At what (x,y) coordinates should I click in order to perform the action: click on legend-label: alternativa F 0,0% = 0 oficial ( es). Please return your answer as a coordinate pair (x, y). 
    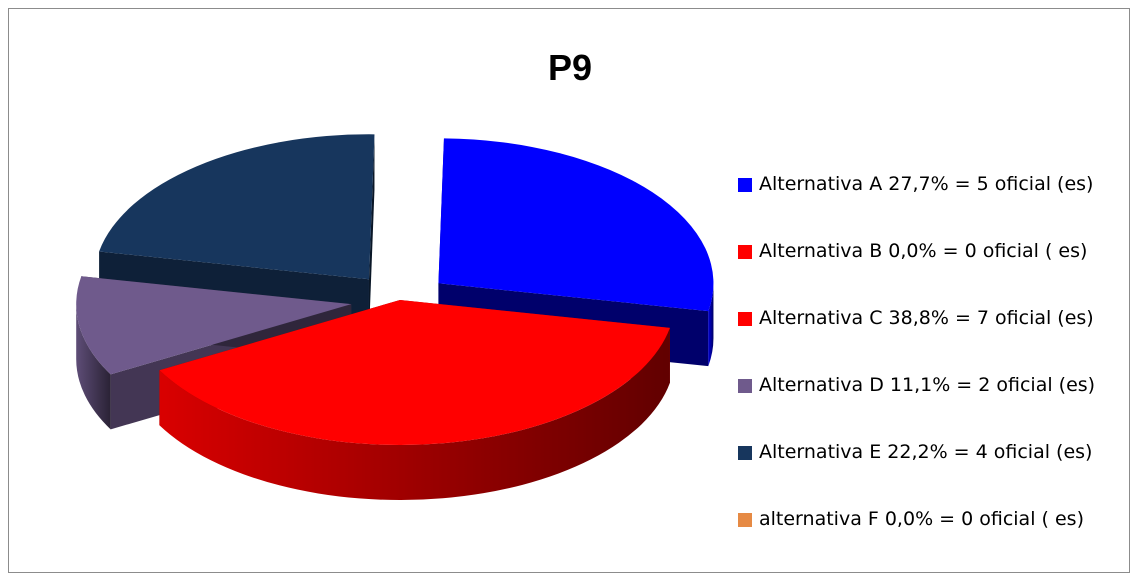
    Looking at the image, I should click on (921, 519).